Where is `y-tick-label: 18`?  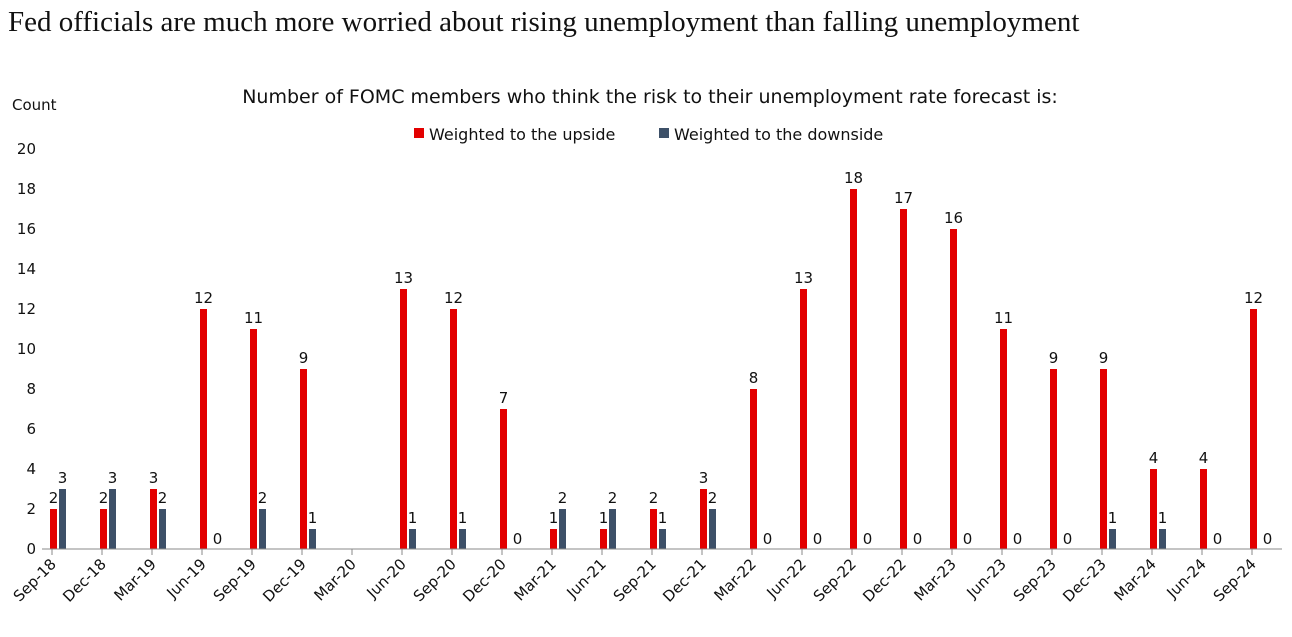
y-tick-label: 18 is located at coordinates (26, 189).